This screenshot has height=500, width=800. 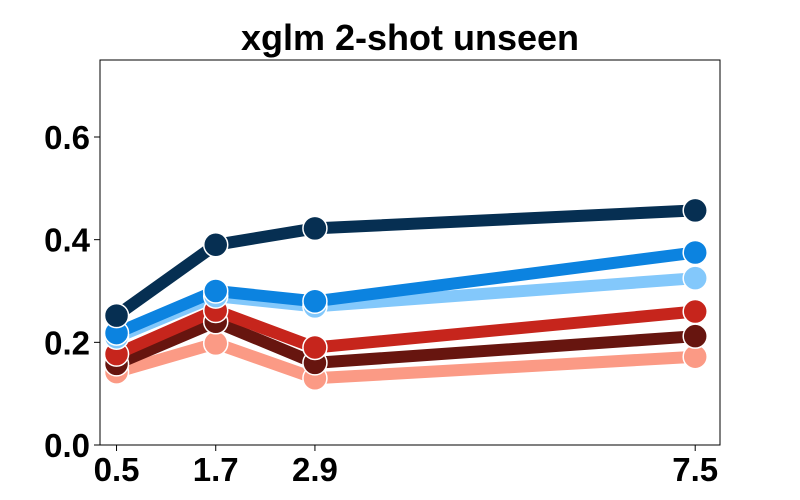 What do you see at coordinates (67, 240) in the screenshot?
I see `y-tick-label-2: 0.4` at bounding box center [67, 240].